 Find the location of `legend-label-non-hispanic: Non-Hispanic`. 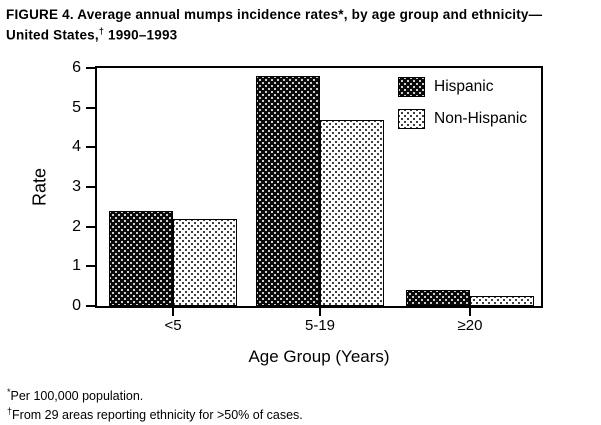

legend-label-non-hispanic: Non-Hispanic is located at coordinates (481, 118).